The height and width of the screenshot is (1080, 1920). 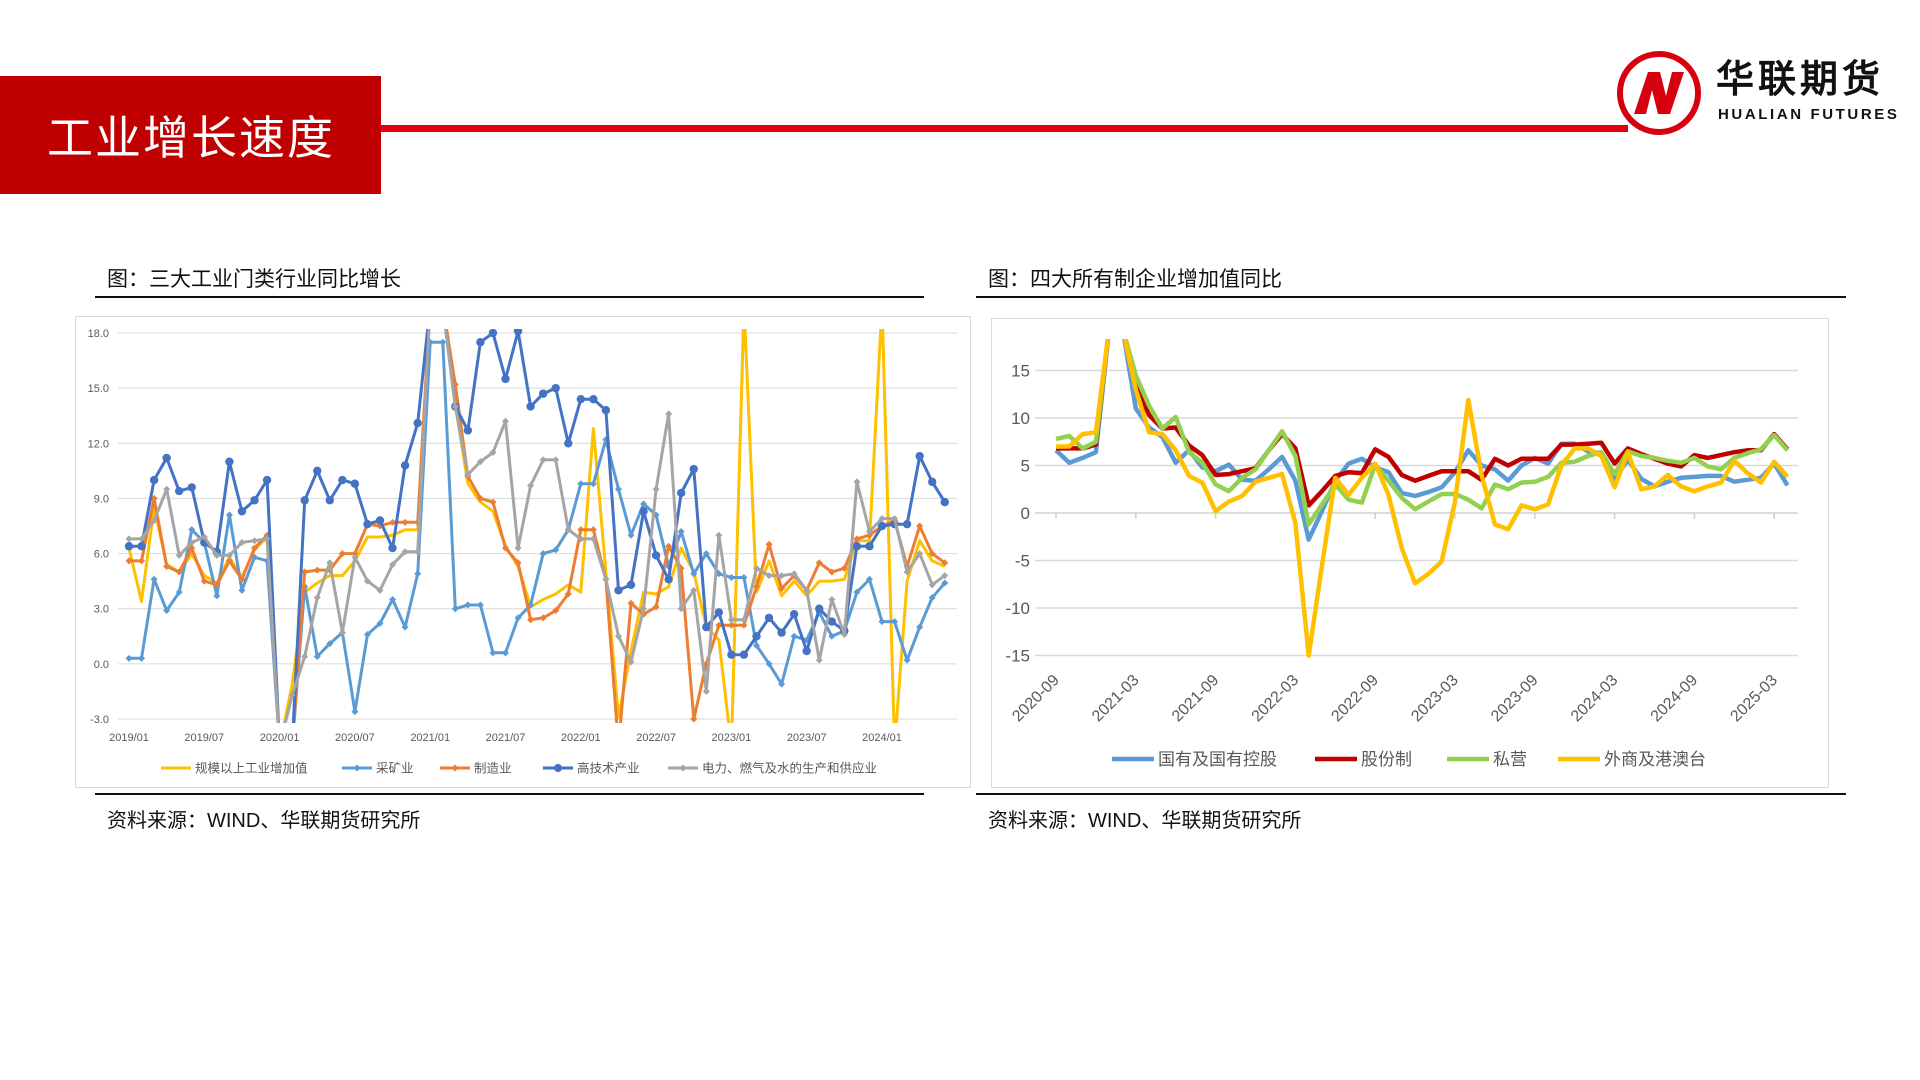 What do you see at coordinates (807, 738) in the screenshot?
I see `x-tick-label: 2023/07` at bounding box center [807, 738].